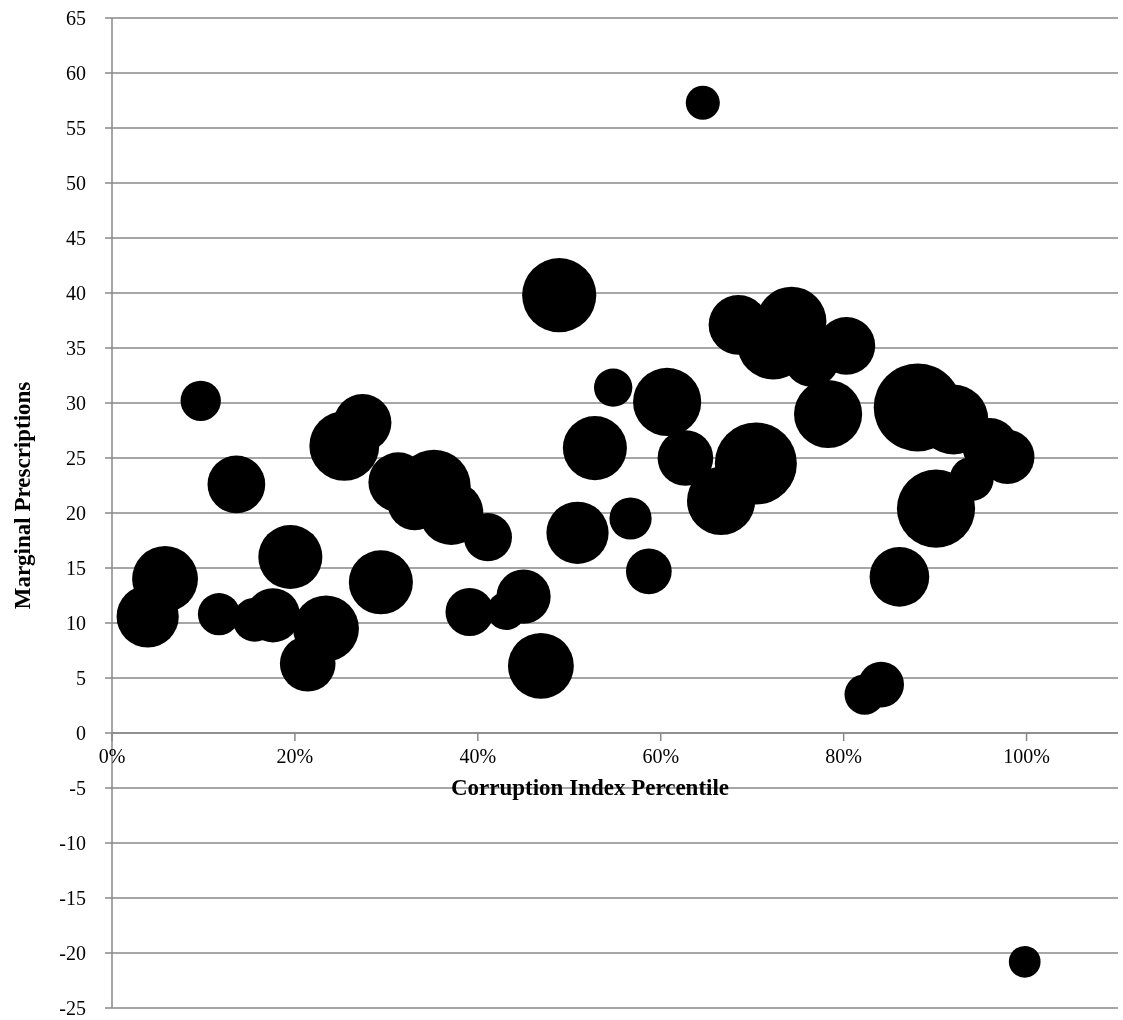  I want to click on x-tick-label: 20%, so click(295, 756).